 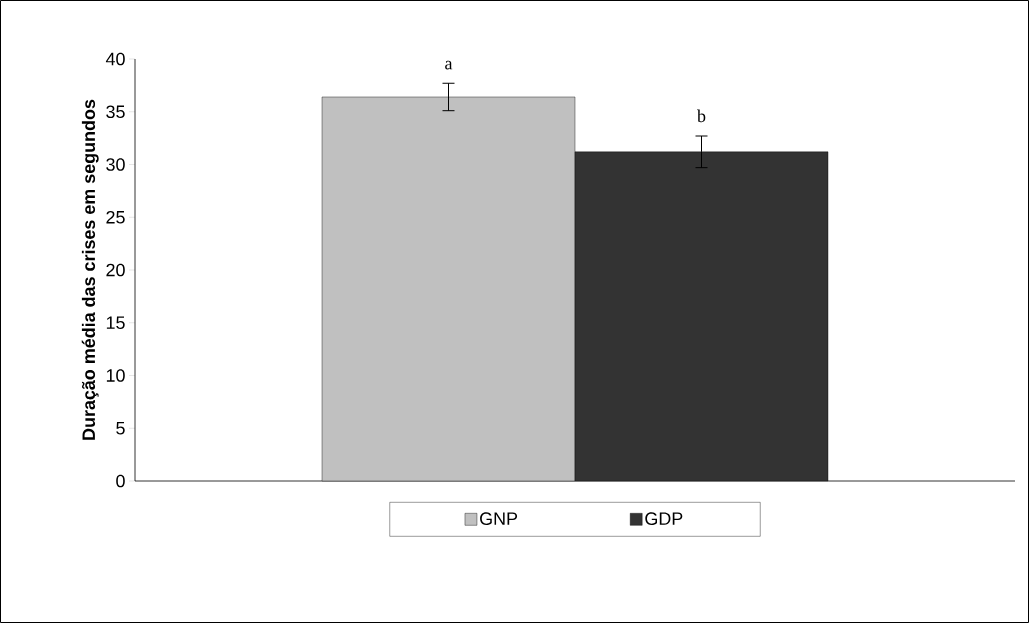 What do you see at coordinates (499, 518) in the screenshot?
I see `legend-label: GNP` at bounding box center [499, 518].